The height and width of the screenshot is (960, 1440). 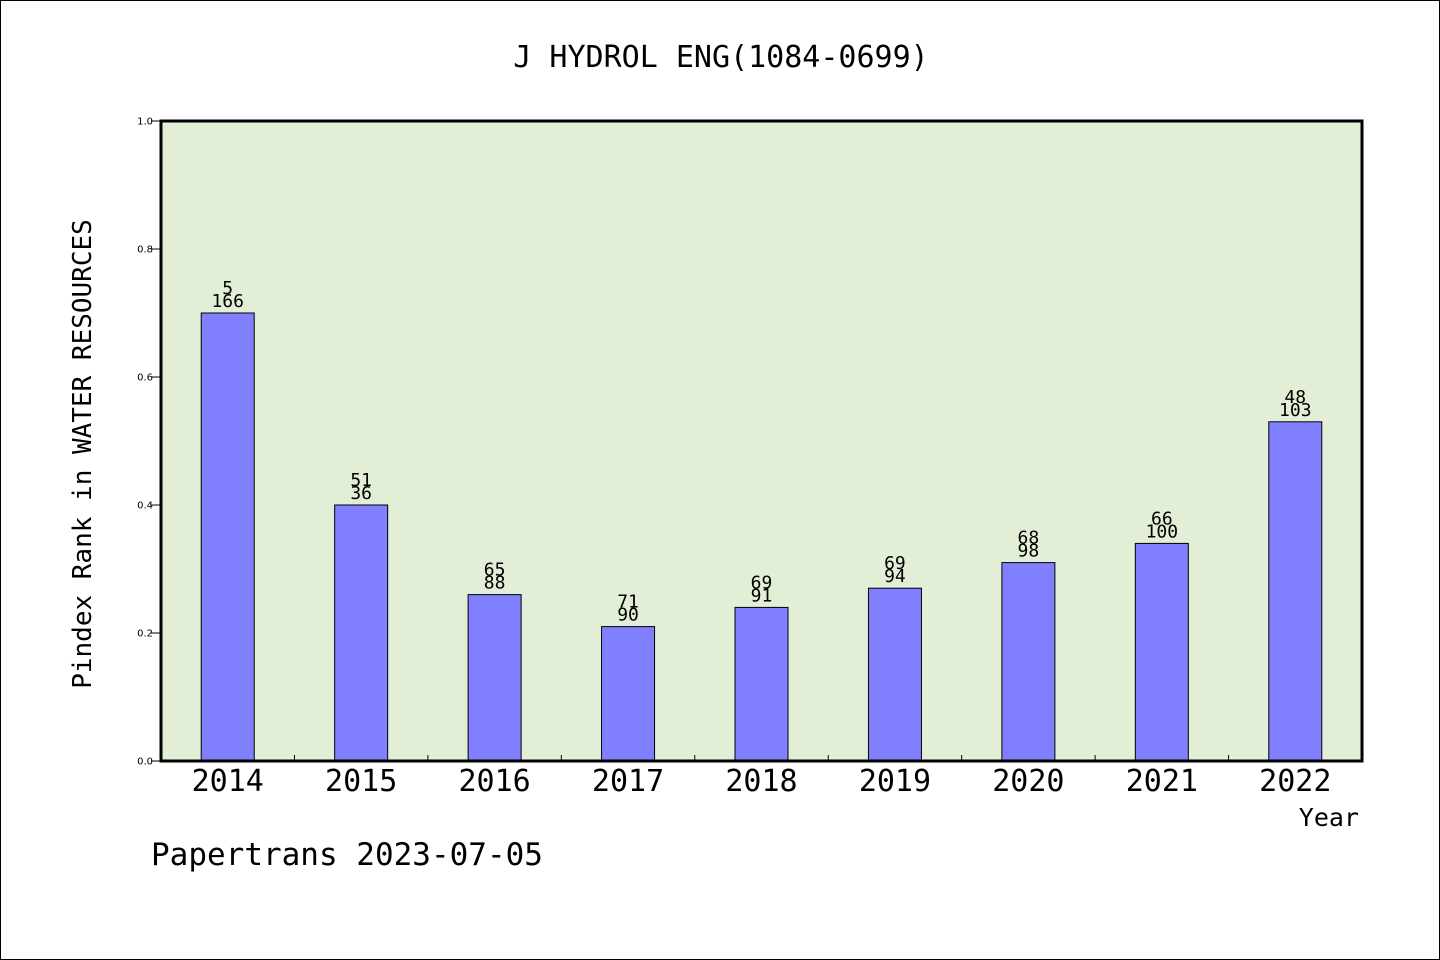 I want to click on x-tick-label: 2017, so click(x=628, y=781).